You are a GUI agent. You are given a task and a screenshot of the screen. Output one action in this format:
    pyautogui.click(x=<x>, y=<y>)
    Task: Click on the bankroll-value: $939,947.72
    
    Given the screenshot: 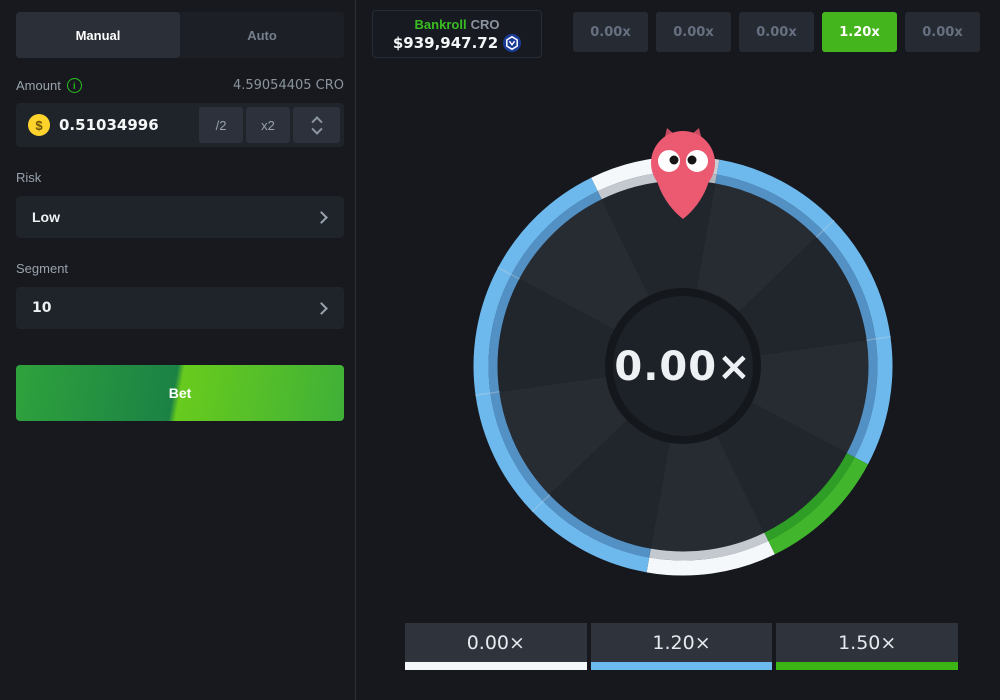 What is the action you would take?
    pyautogui.click(x=445, y=42)
    